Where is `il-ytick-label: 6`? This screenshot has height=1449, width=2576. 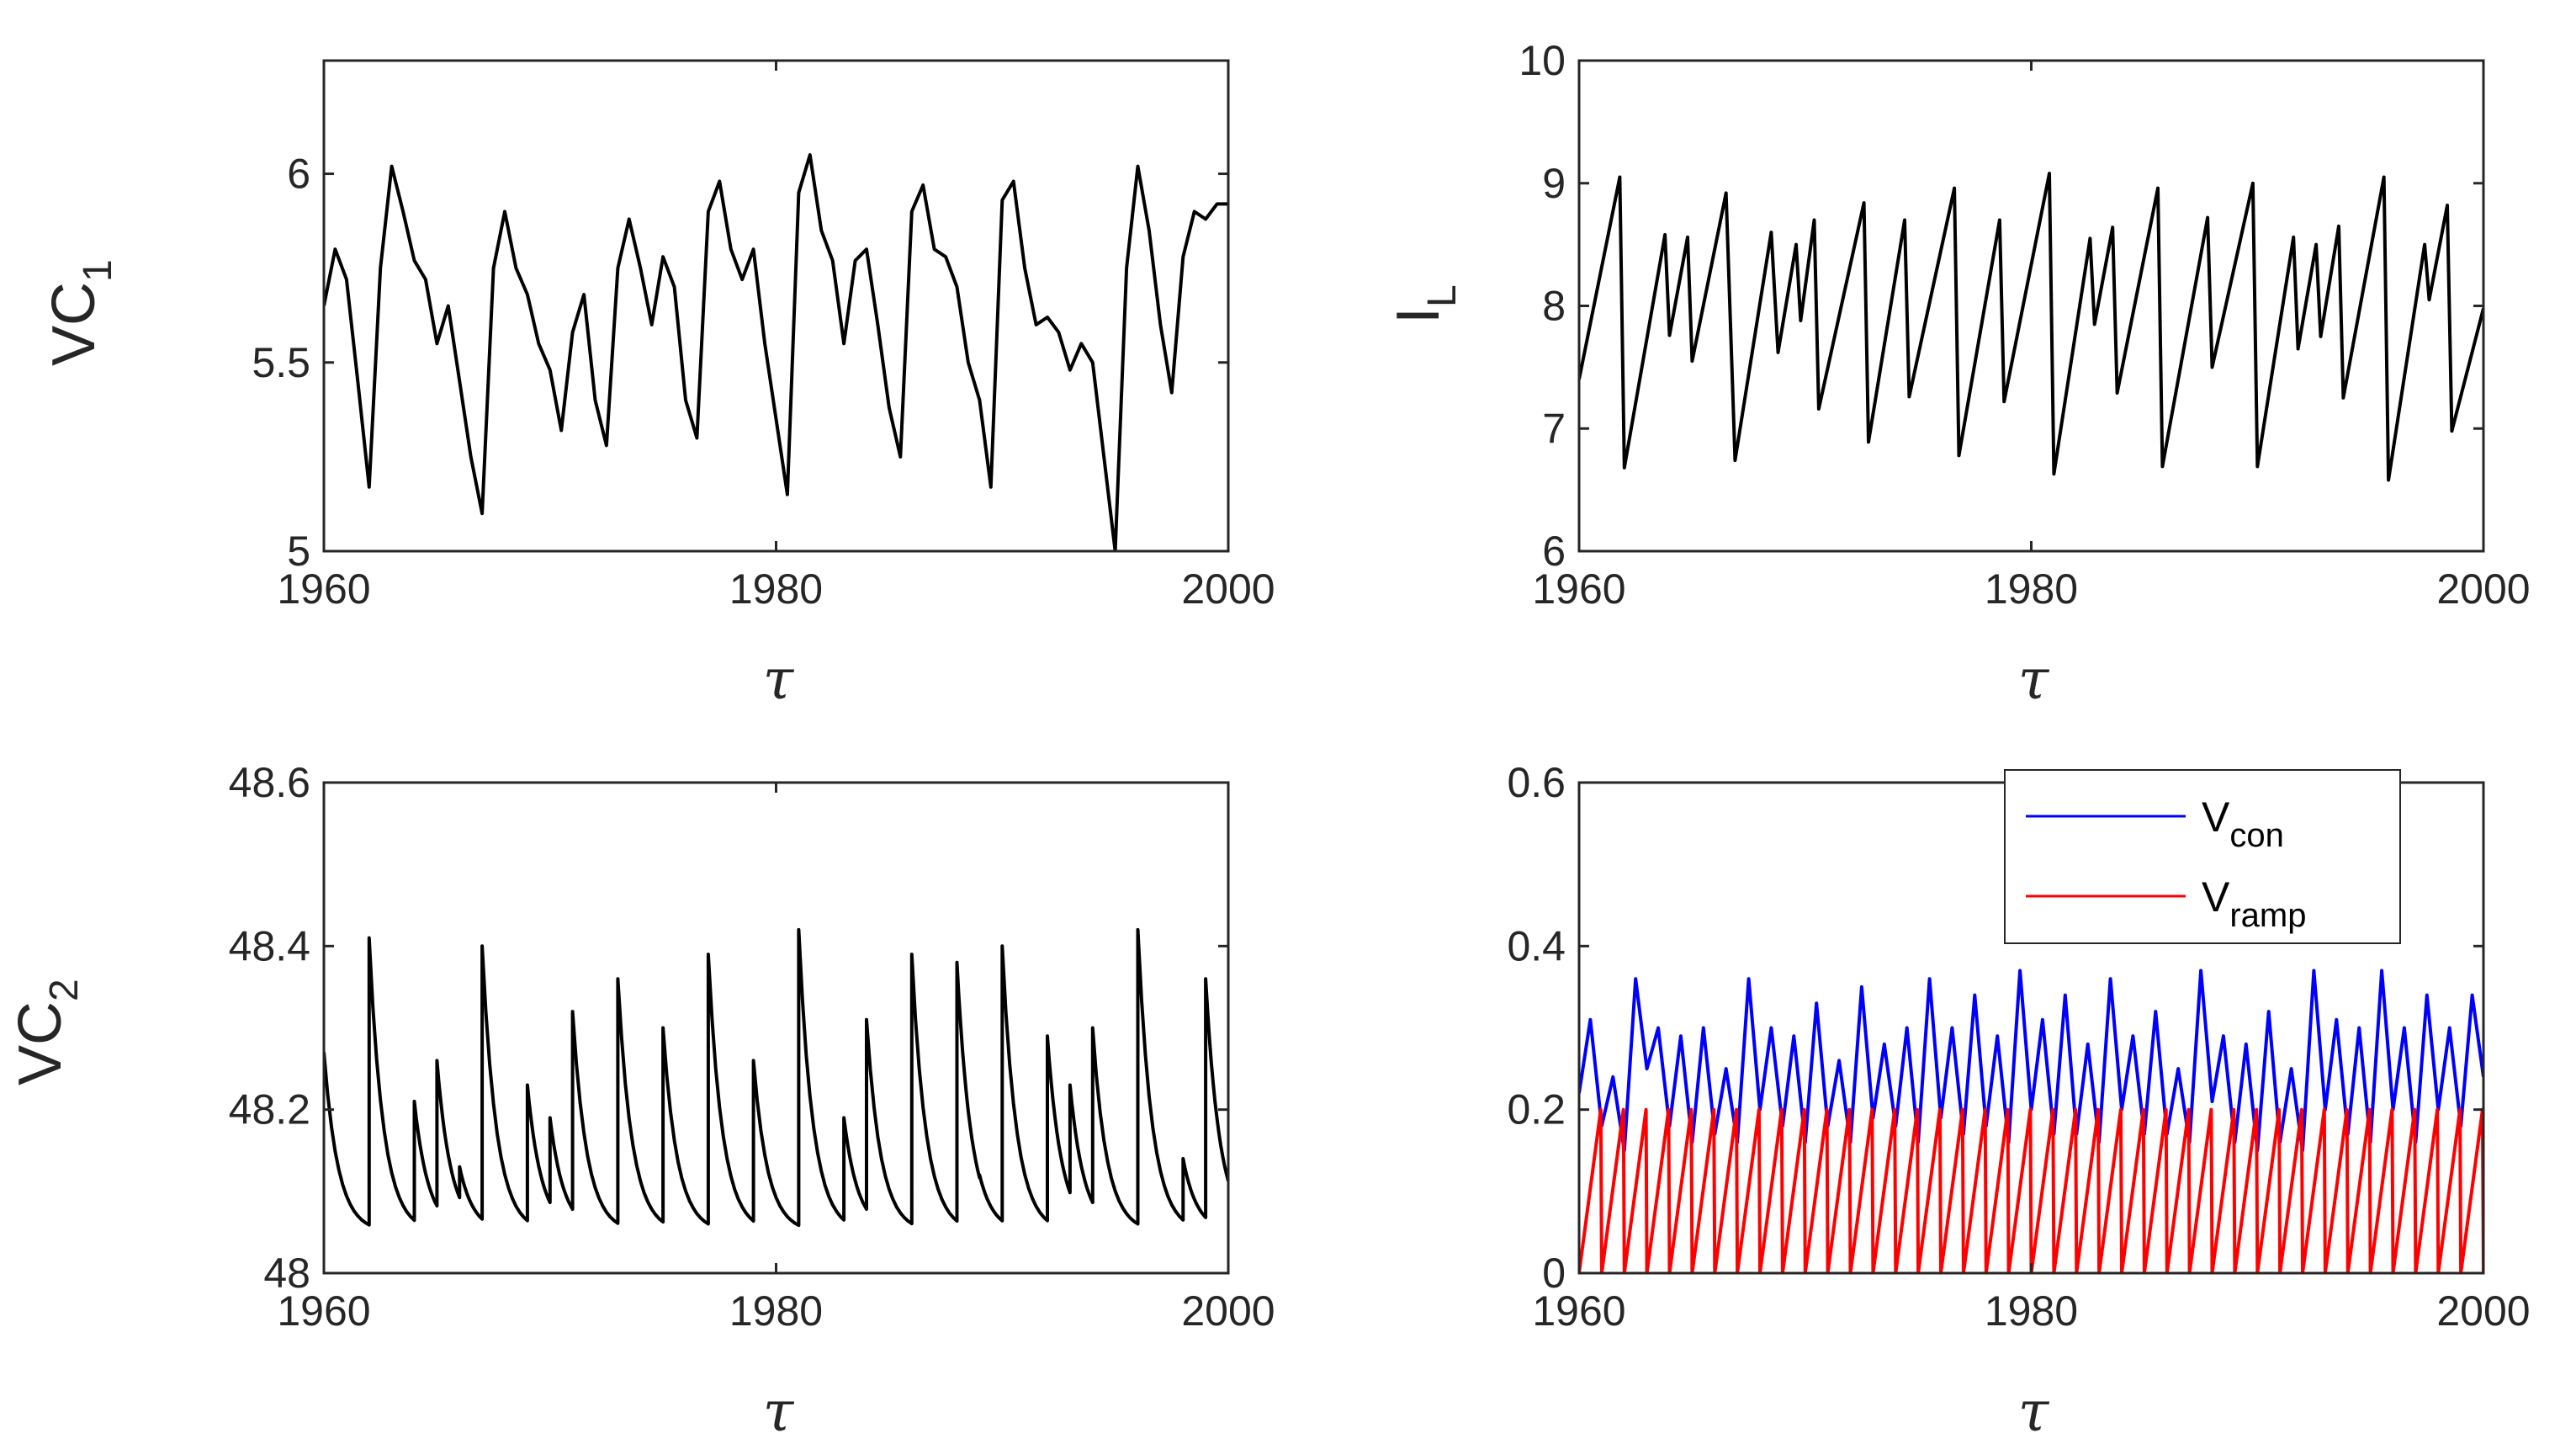
il-ytick-label: 6 is located at coordinates (1554, 551).